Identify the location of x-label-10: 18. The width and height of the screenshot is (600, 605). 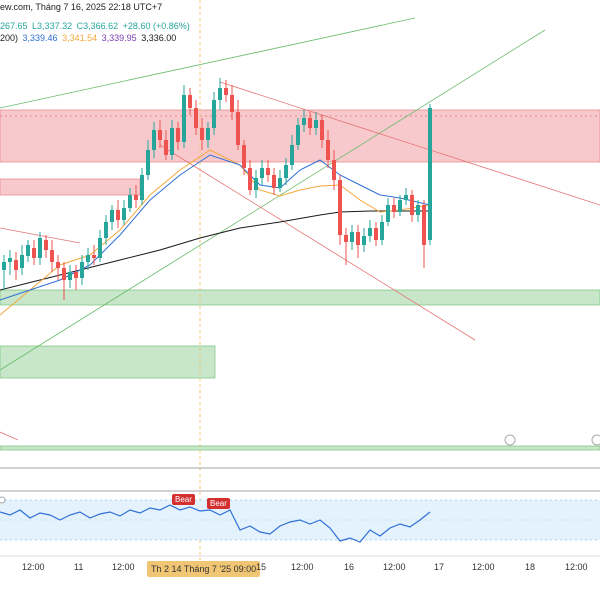
(530, 567).